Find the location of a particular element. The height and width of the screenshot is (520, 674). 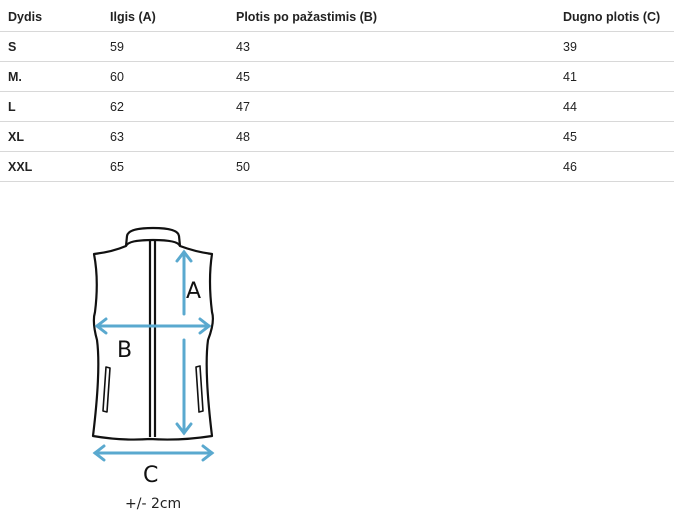

vest-outline is located at coordinates (152, 333).